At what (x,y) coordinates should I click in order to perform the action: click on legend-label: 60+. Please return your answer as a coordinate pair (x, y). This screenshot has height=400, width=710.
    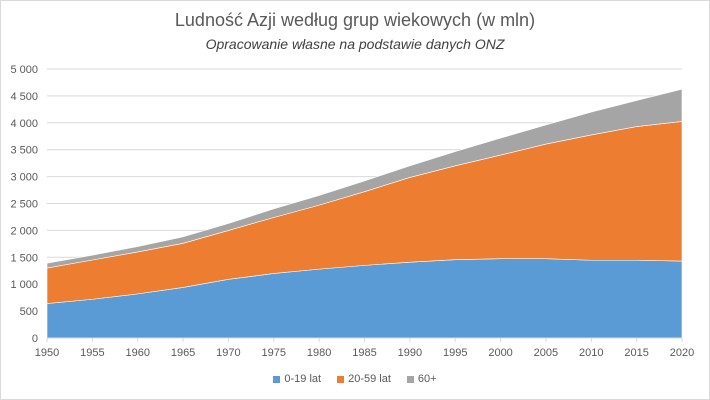
    Looking at the image, I should click on (427, 379).